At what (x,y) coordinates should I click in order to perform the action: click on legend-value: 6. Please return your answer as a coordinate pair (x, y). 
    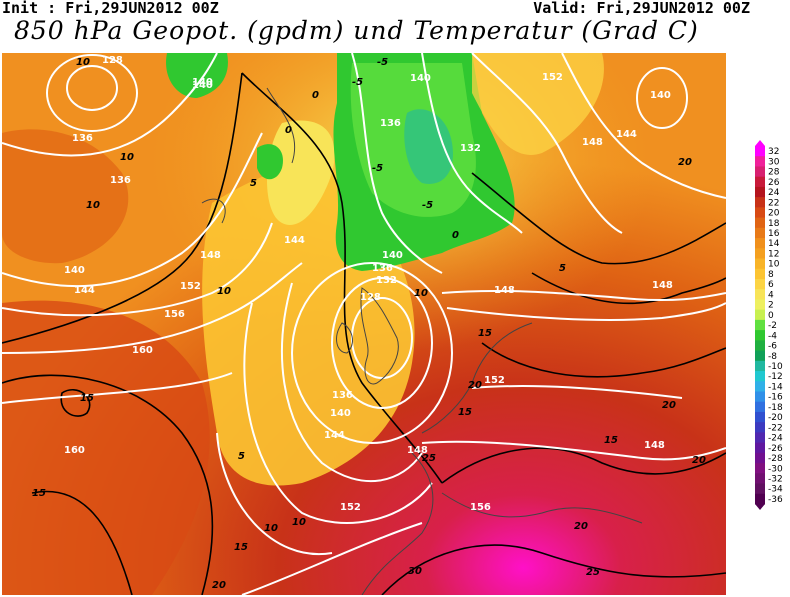
    Looking at the image, I should click on (771, 285).